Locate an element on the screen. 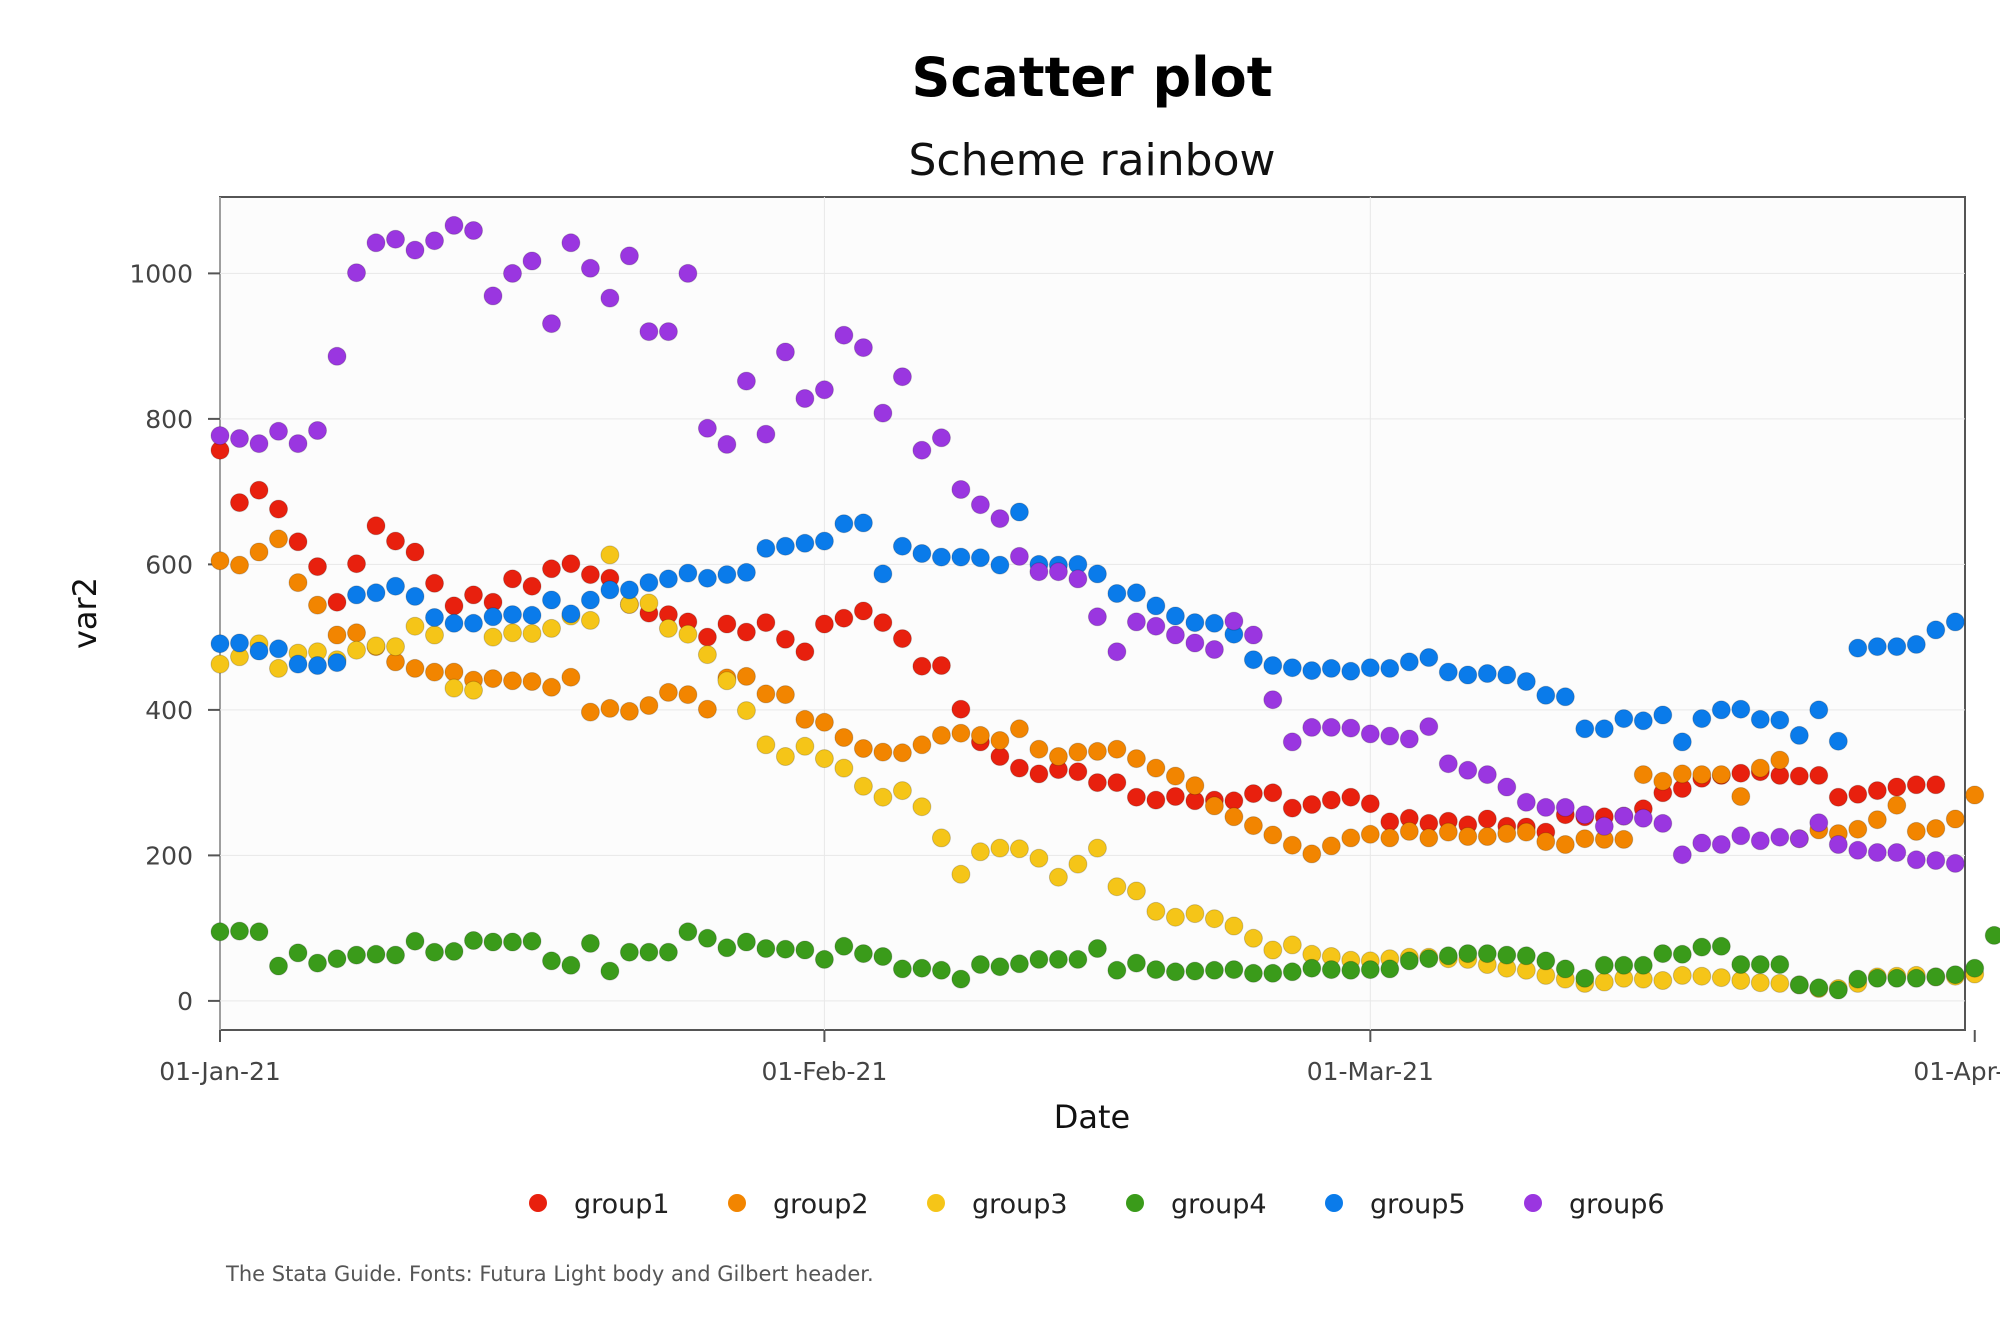 The image size is (2000, 1333). x-tick-label: 01-Feb-21 is located at coordinates (824, 1071).